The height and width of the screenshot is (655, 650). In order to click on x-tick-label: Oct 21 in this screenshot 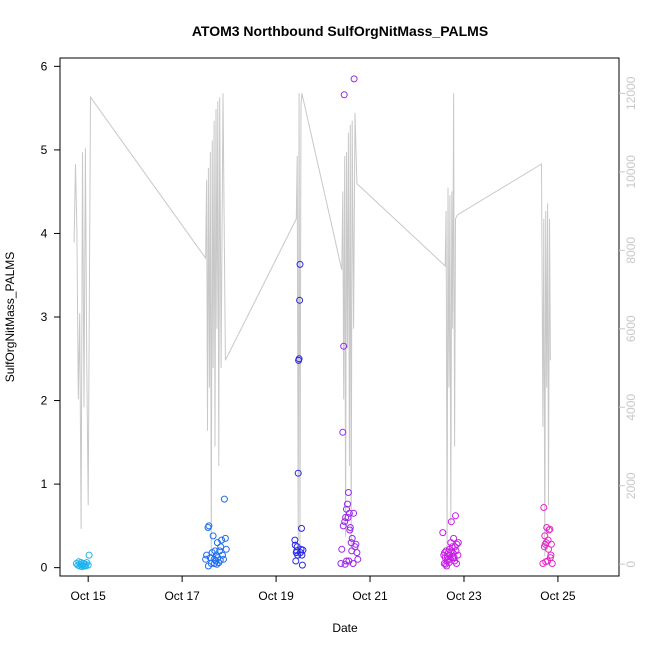, I will do `click(370, 596)`.